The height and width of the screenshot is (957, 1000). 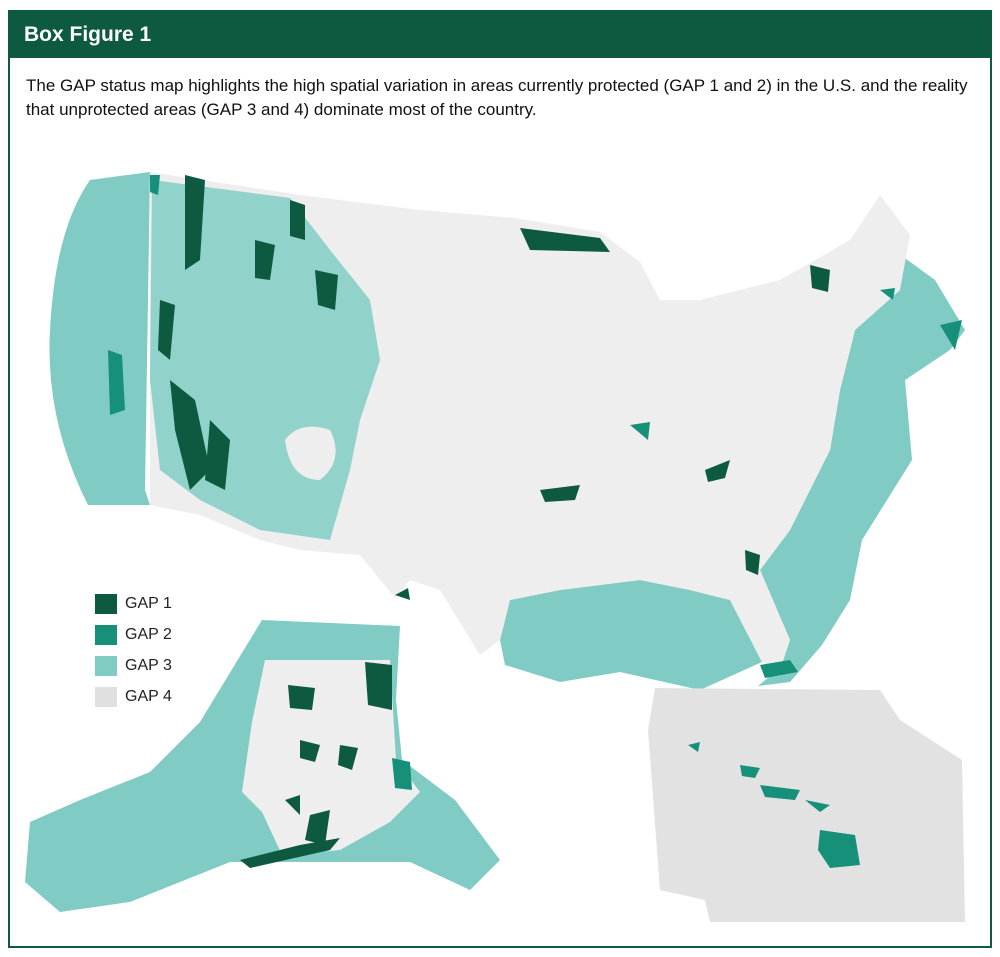 I want to click on hawaii-islands, so click(x=774, y=805).